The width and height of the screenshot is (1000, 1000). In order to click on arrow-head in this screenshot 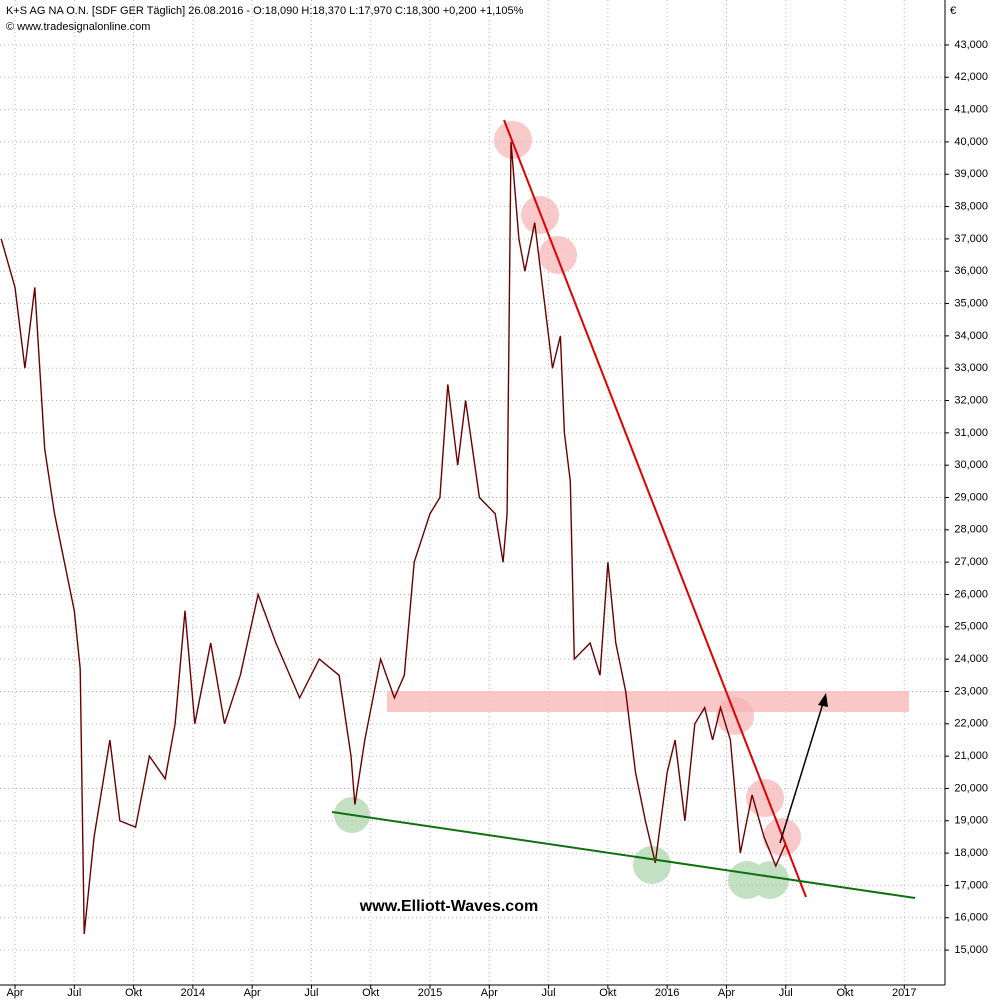, I will do `click(823, 700)`.